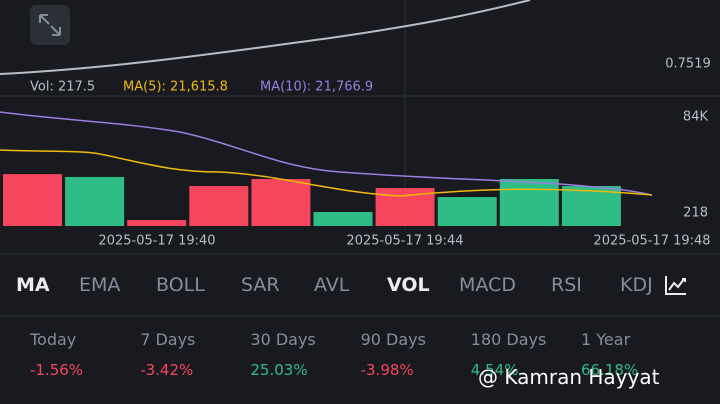 The width and height of the screenshot is (720, 404). Describe the element at coordinates (695, 213) in the screenshot. I see `y-tick-label: 218` at that location.